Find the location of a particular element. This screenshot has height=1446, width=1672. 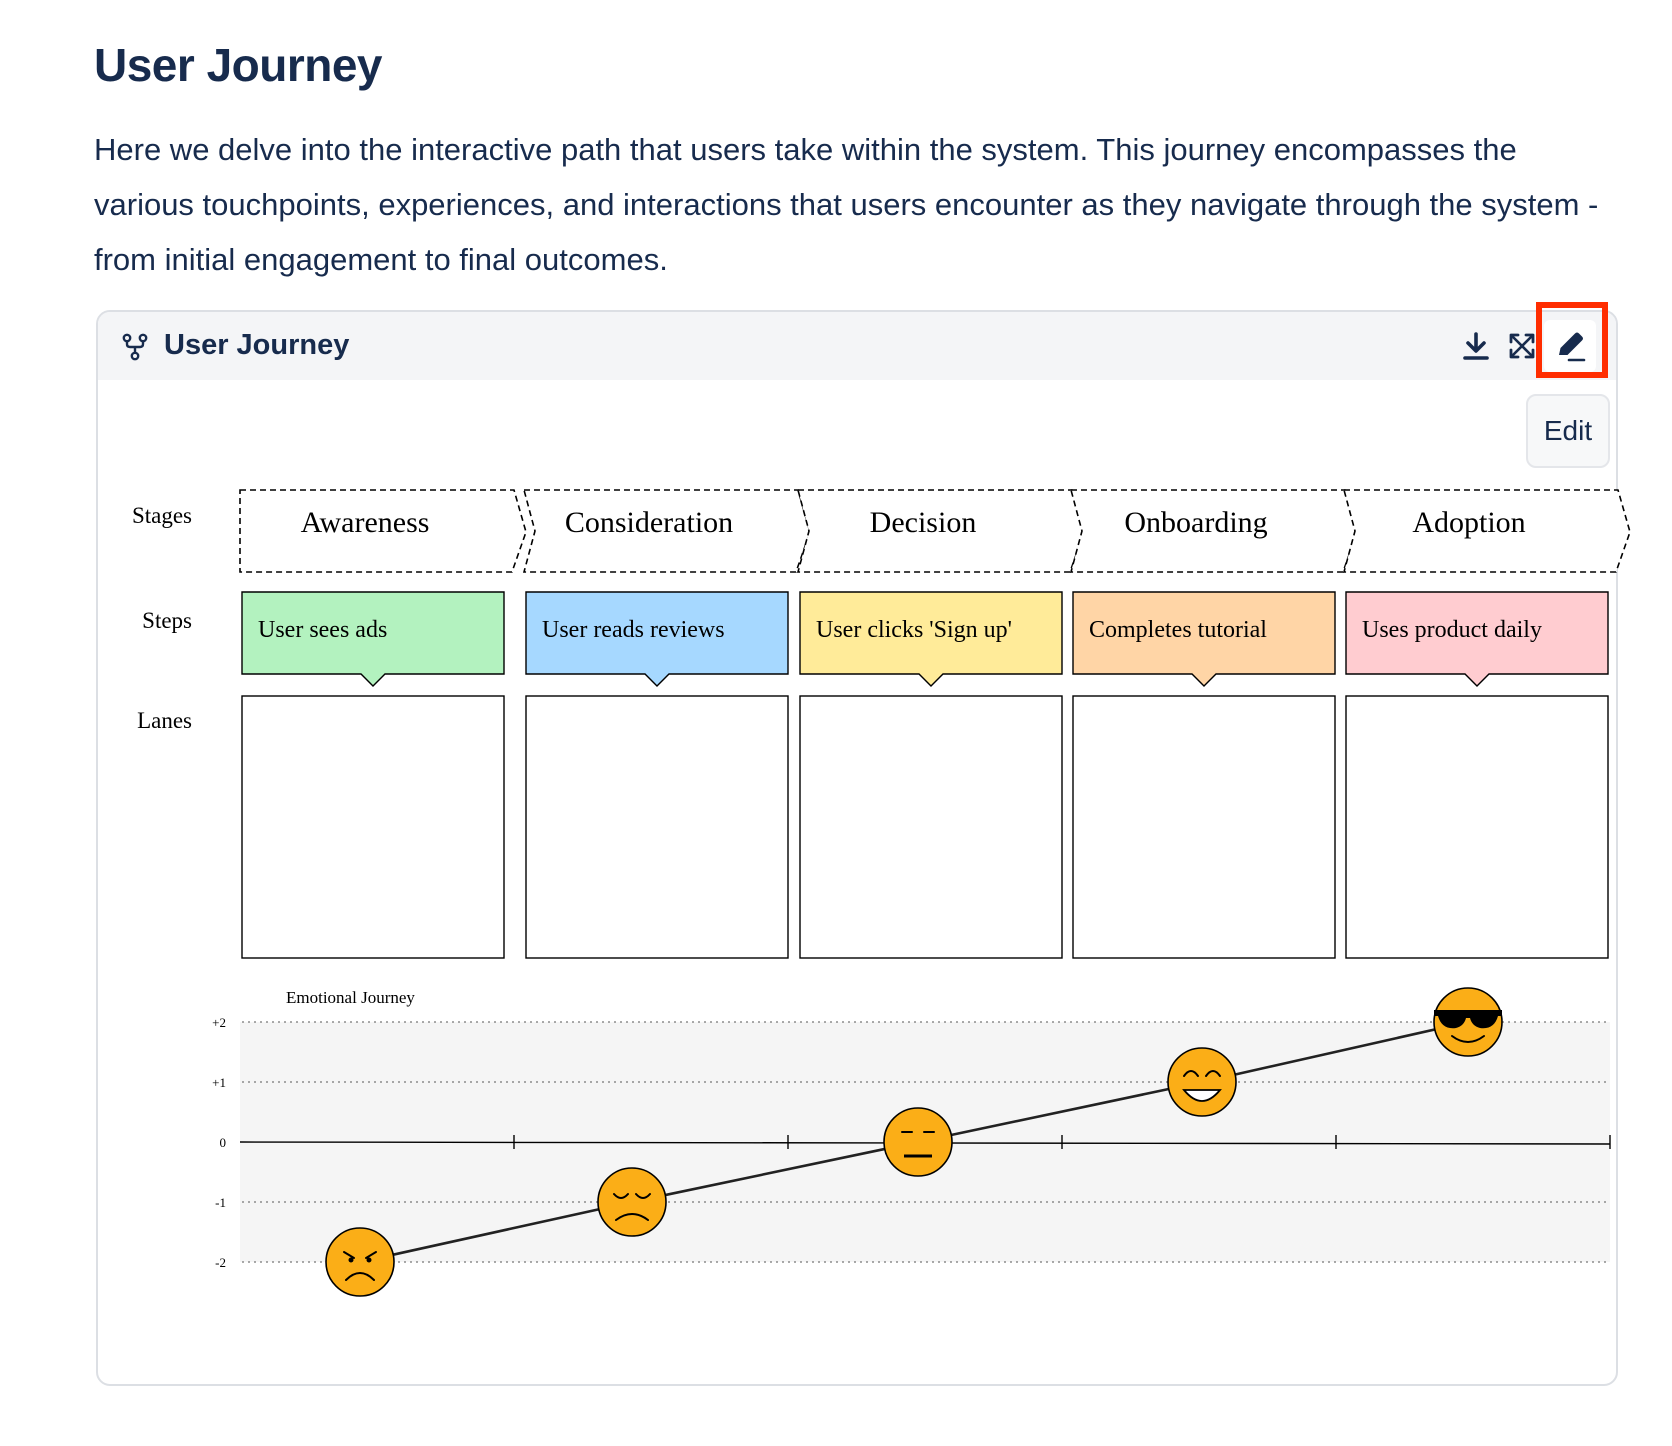

steps-row-label: Steps is located at coordinates (167, 620).